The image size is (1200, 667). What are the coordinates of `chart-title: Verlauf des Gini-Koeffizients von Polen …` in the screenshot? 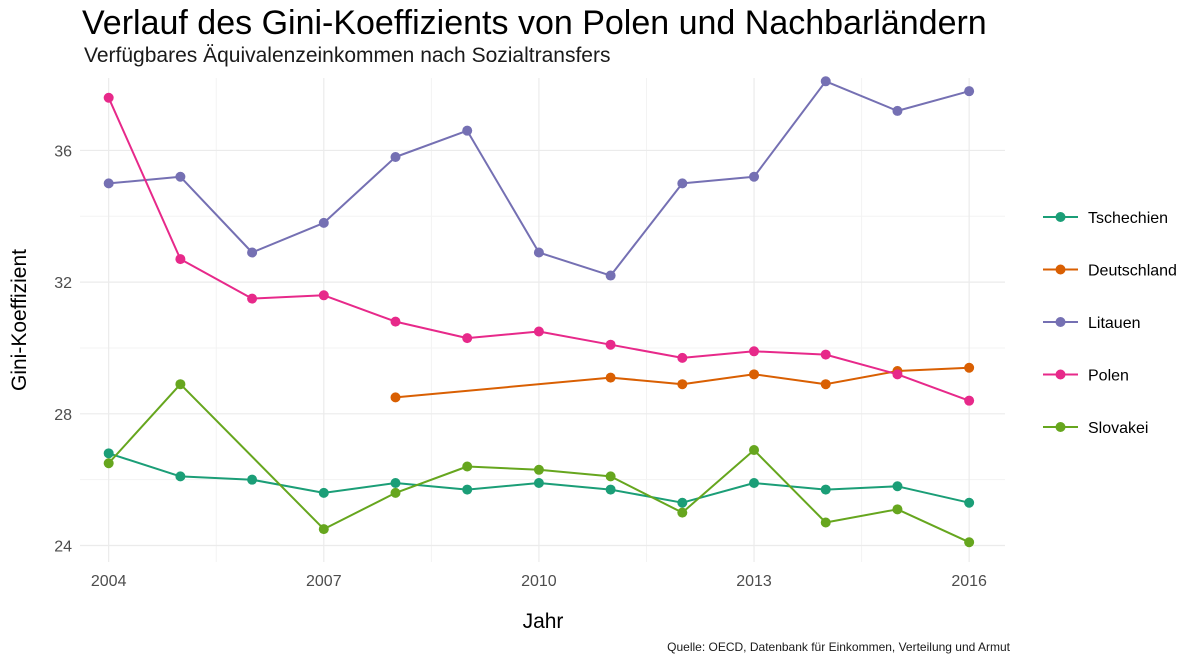 It's located at (534, 23).